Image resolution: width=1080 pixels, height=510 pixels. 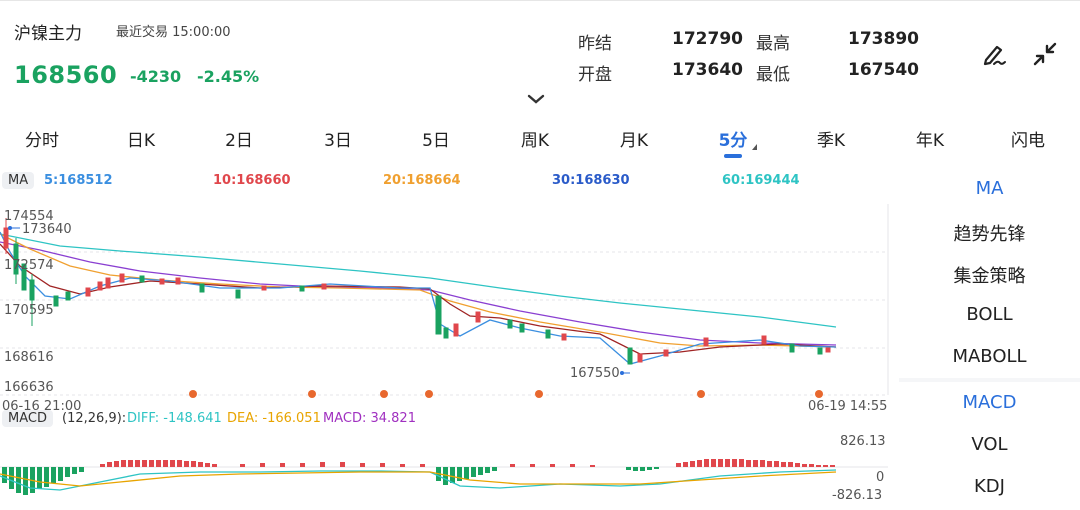 What do you see at coordinates (141, 141) in the screenshot?
I see `tab-daily: 日K` at bounding box center [141, 141].